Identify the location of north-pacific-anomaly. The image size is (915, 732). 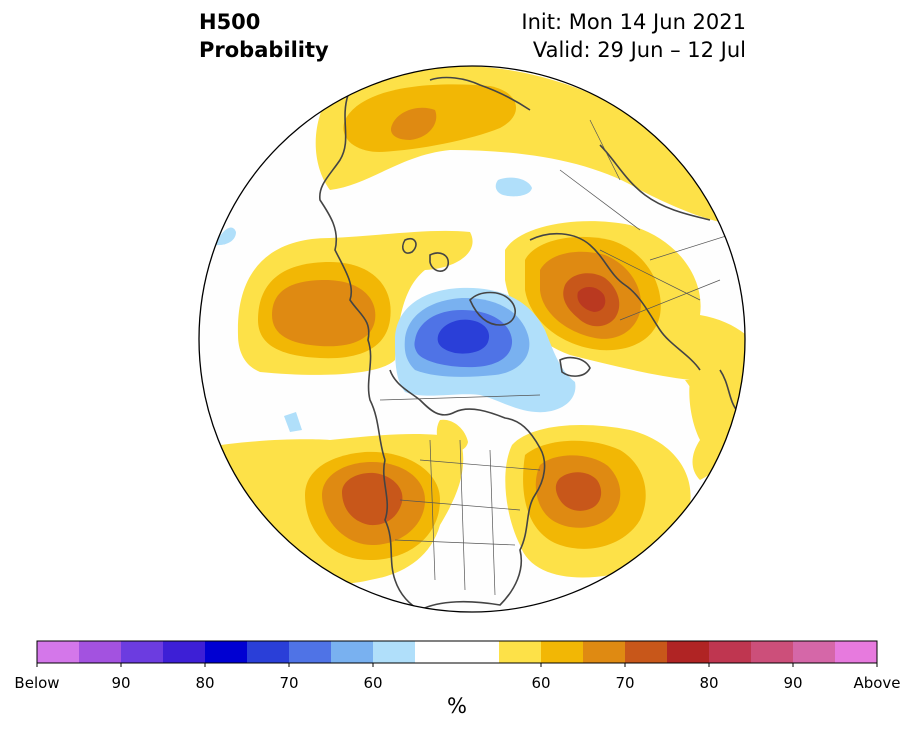
(355, 302).